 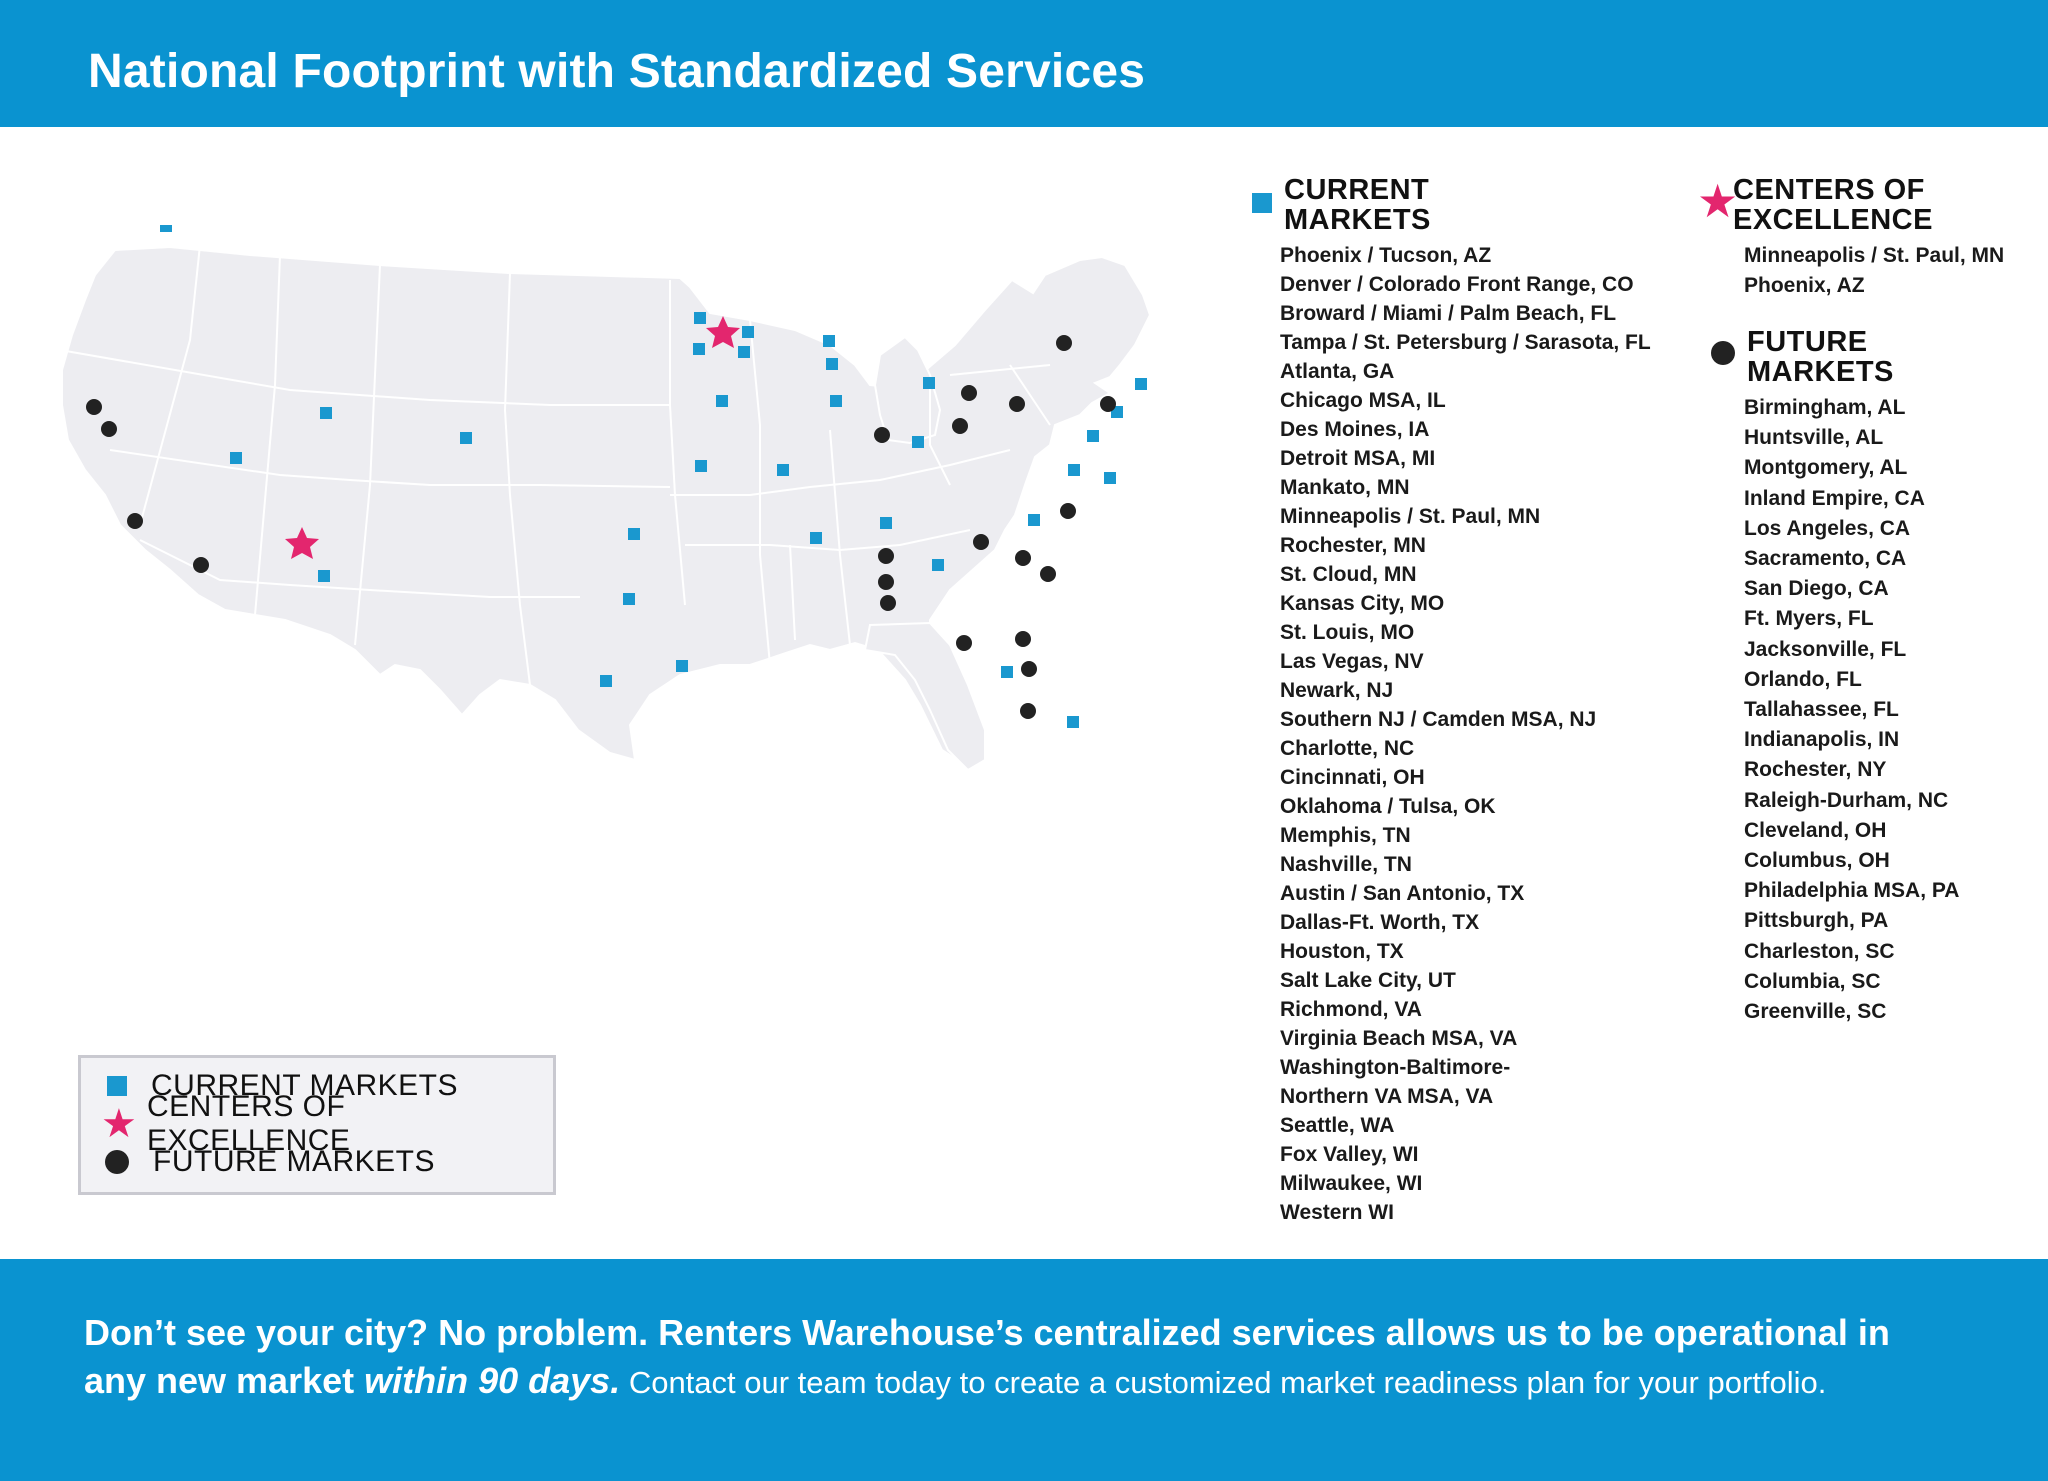 I want to click on future-market-item: Ft. Myers, FL, so click(x=1809, y=619).